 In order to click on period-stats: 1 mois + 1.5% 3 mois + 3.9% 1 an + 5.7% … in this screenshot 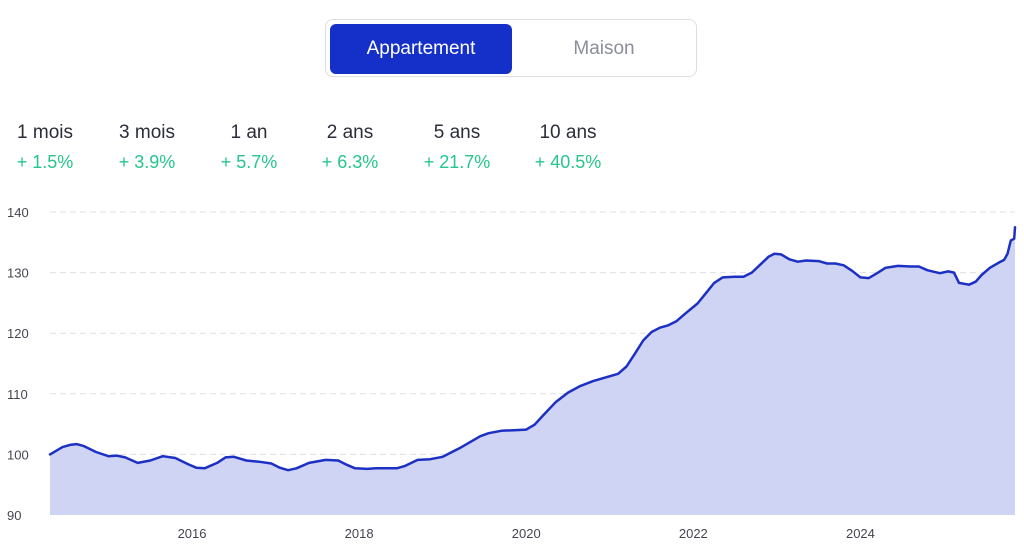, I will do `click(350, 152)`.